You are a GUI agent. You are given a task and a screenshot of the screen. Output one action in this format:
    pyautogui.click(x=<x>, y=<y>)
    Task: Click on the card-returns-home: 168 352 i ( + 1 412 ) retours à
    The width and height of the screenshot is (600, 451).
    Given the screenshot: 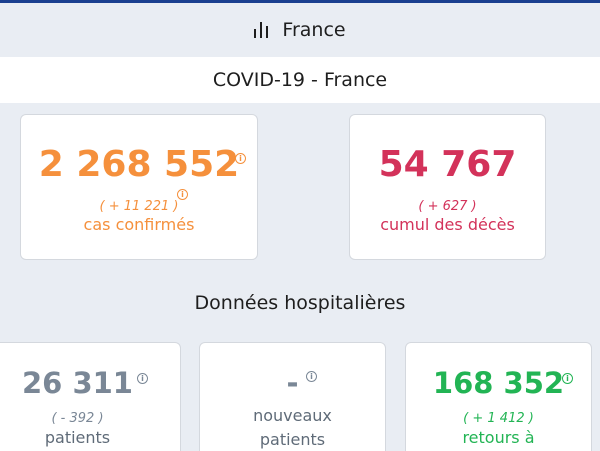 What is the action you would take?
    pyautogui.click(x=498, y=396)
    